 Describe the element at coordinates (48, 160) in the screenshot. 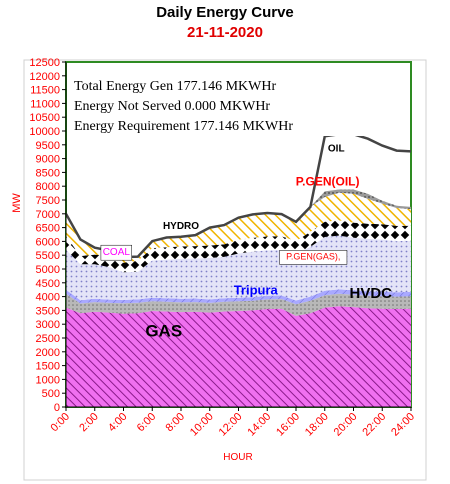

I see `y-tick-label: 9000` at that location.